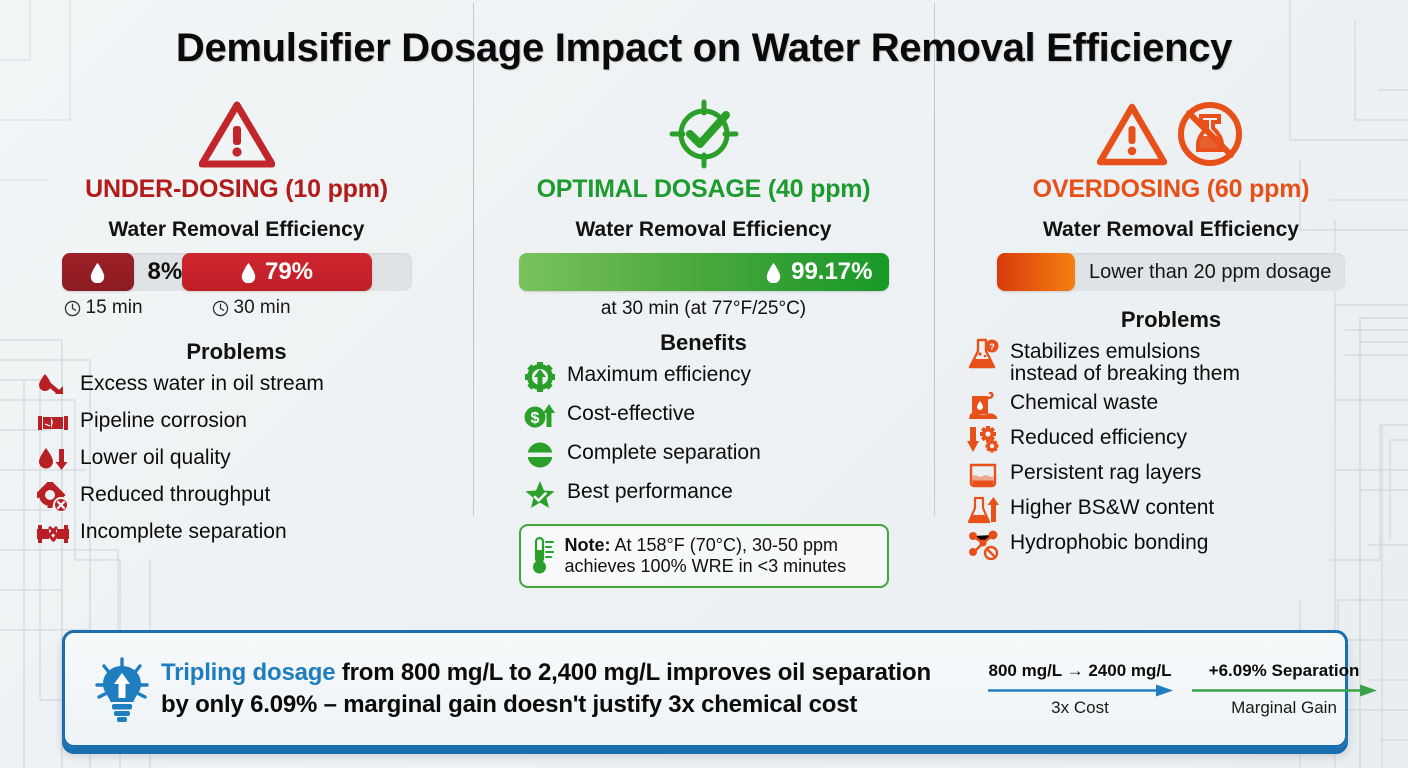  What do you see at coordinates (289, 271) in the screenshot?
I see `under-dosing-value-30min: 79%` at bounding box center [289, 271].